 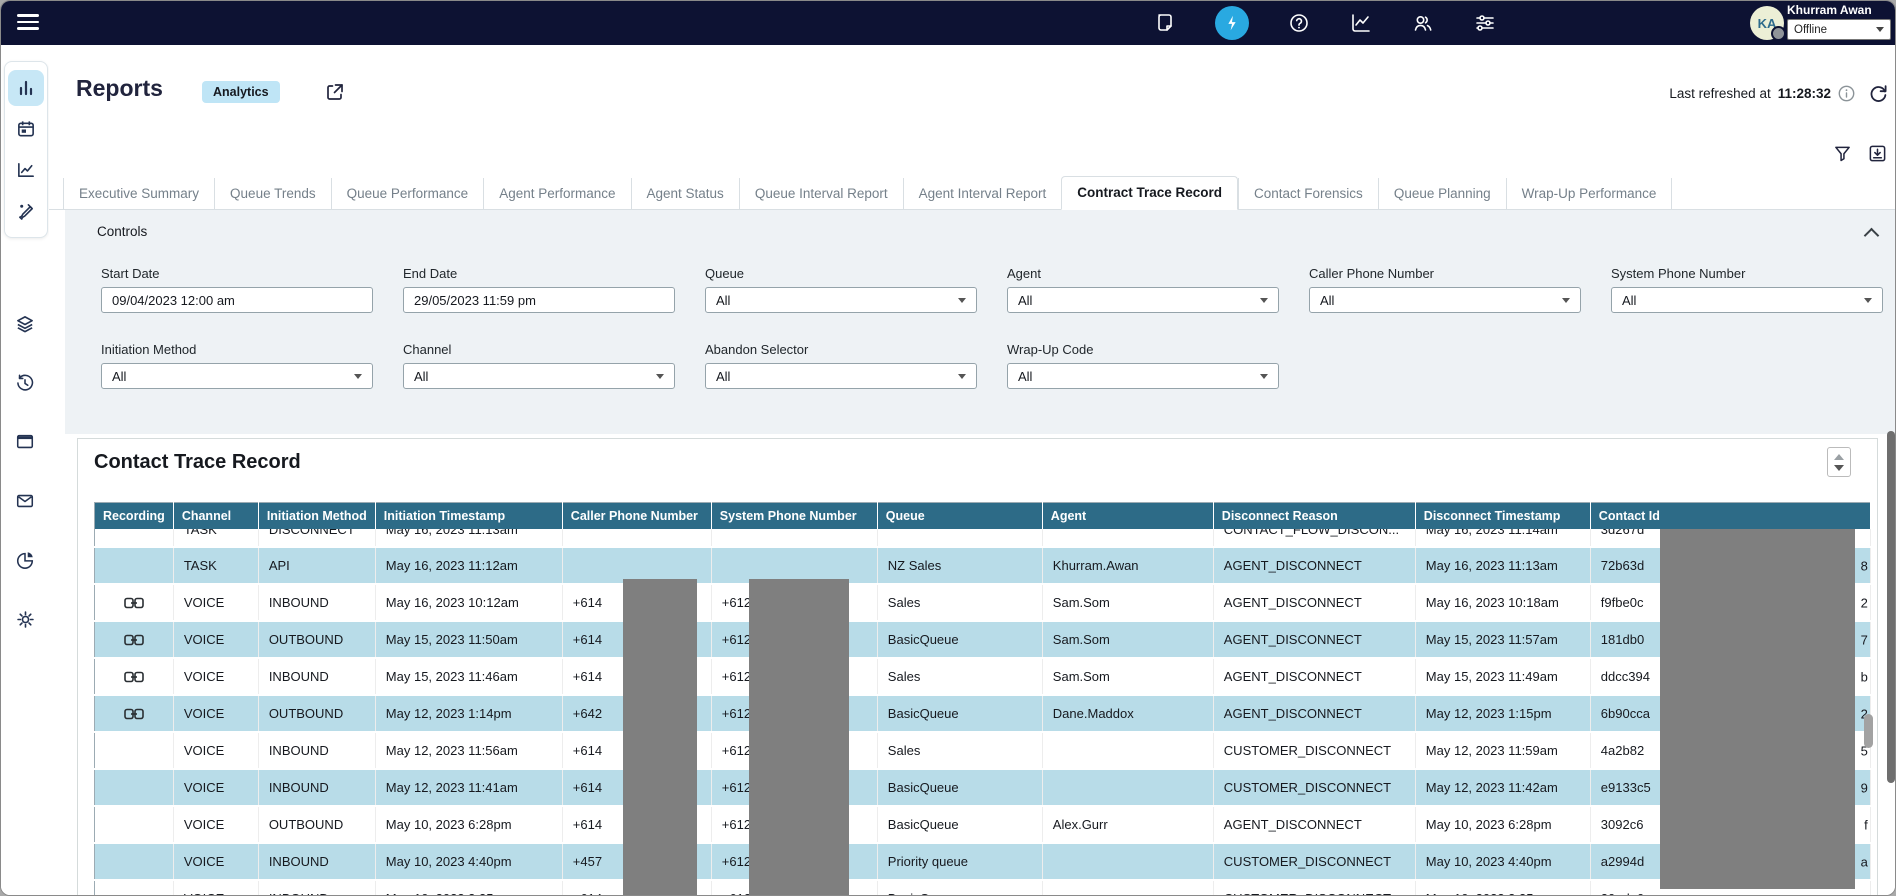 What do you see at coordinates (1768, 23) in the screenshot?
I see `user-avatar: KA` at bounding box center [1768, 23].